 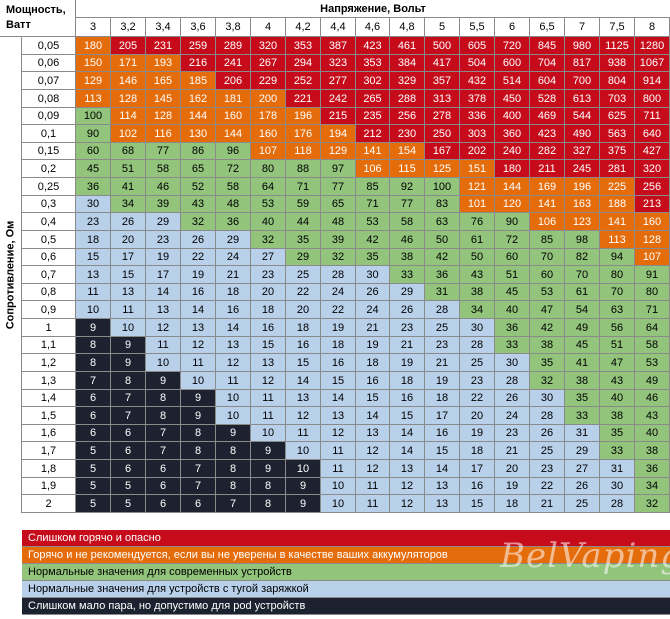 I want to click on resistance-label: 1,5, so click(x=49, y=416).